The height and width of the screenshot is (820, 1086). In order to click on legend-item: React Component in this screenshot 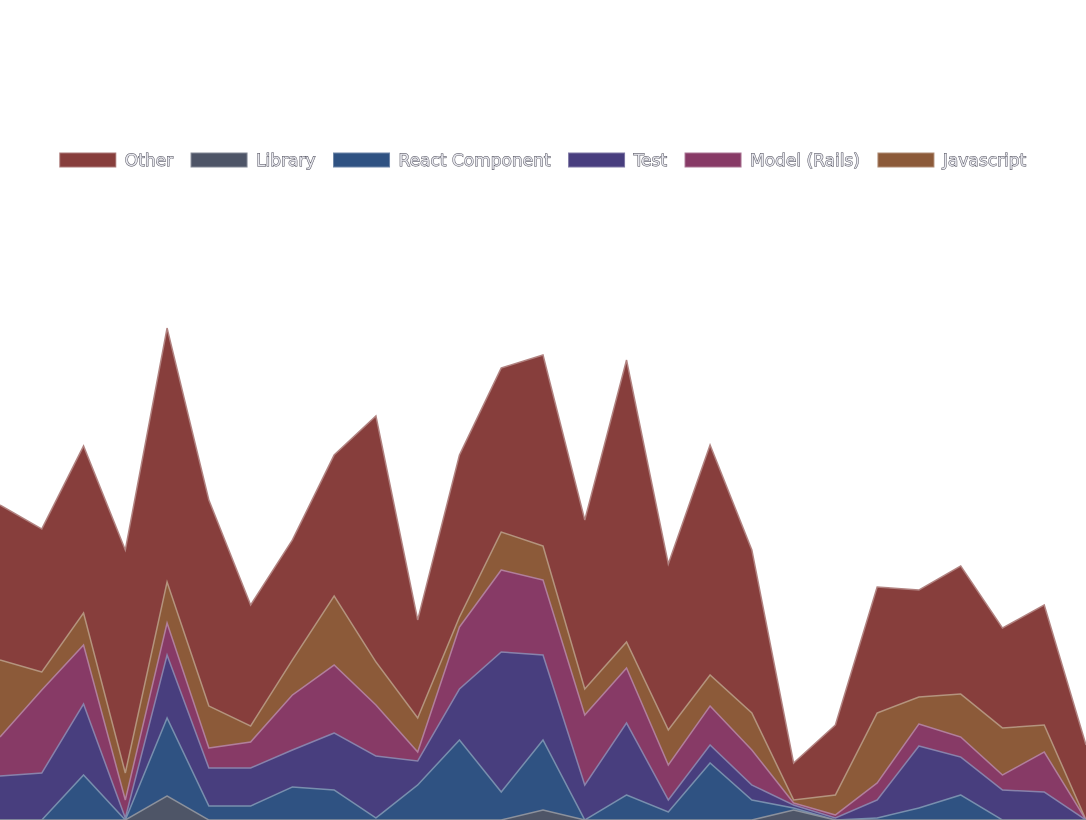, I will do `click(442, 161)`.